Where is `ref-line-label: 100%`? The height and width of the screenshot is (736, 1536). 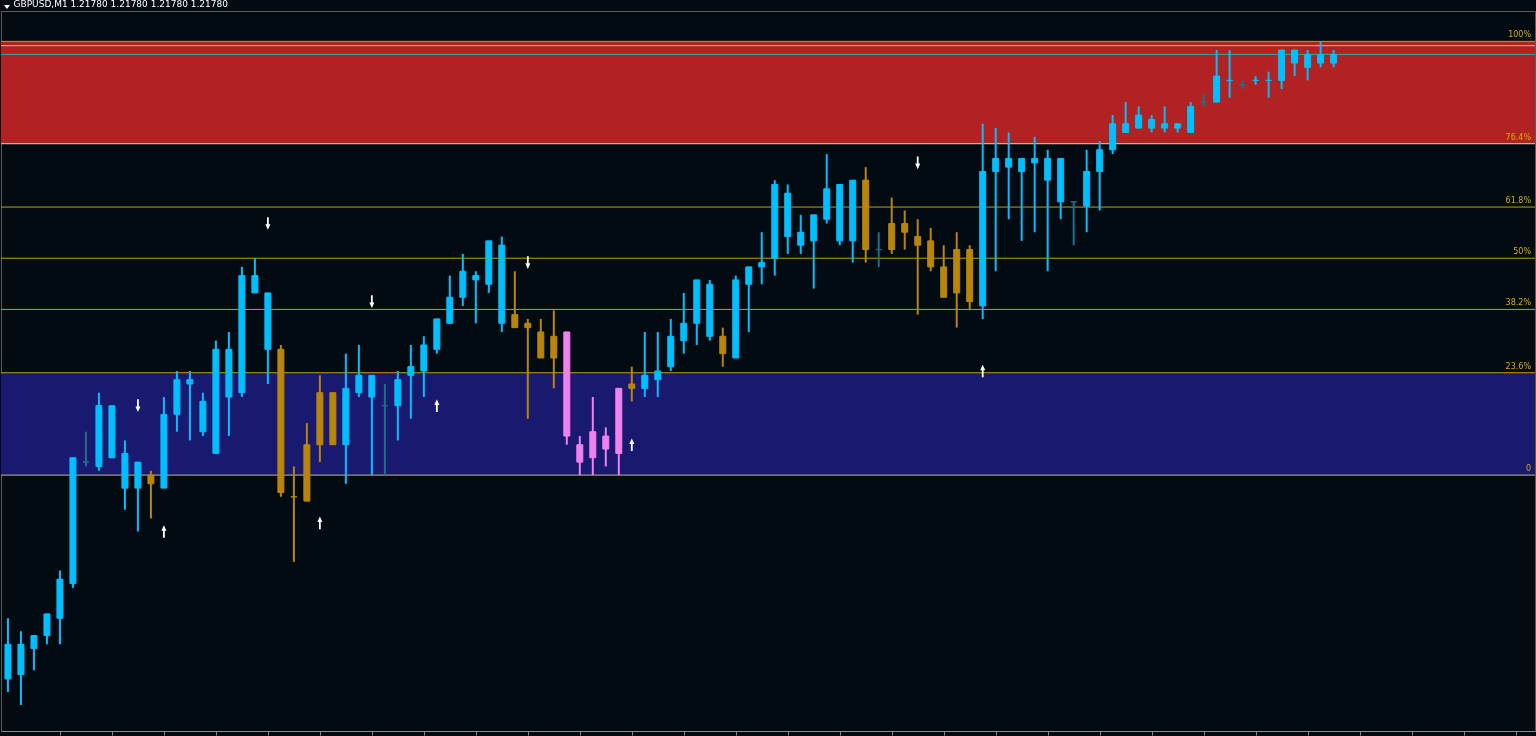 ref-line-label: 100% is located at coordinates (1520, 35).